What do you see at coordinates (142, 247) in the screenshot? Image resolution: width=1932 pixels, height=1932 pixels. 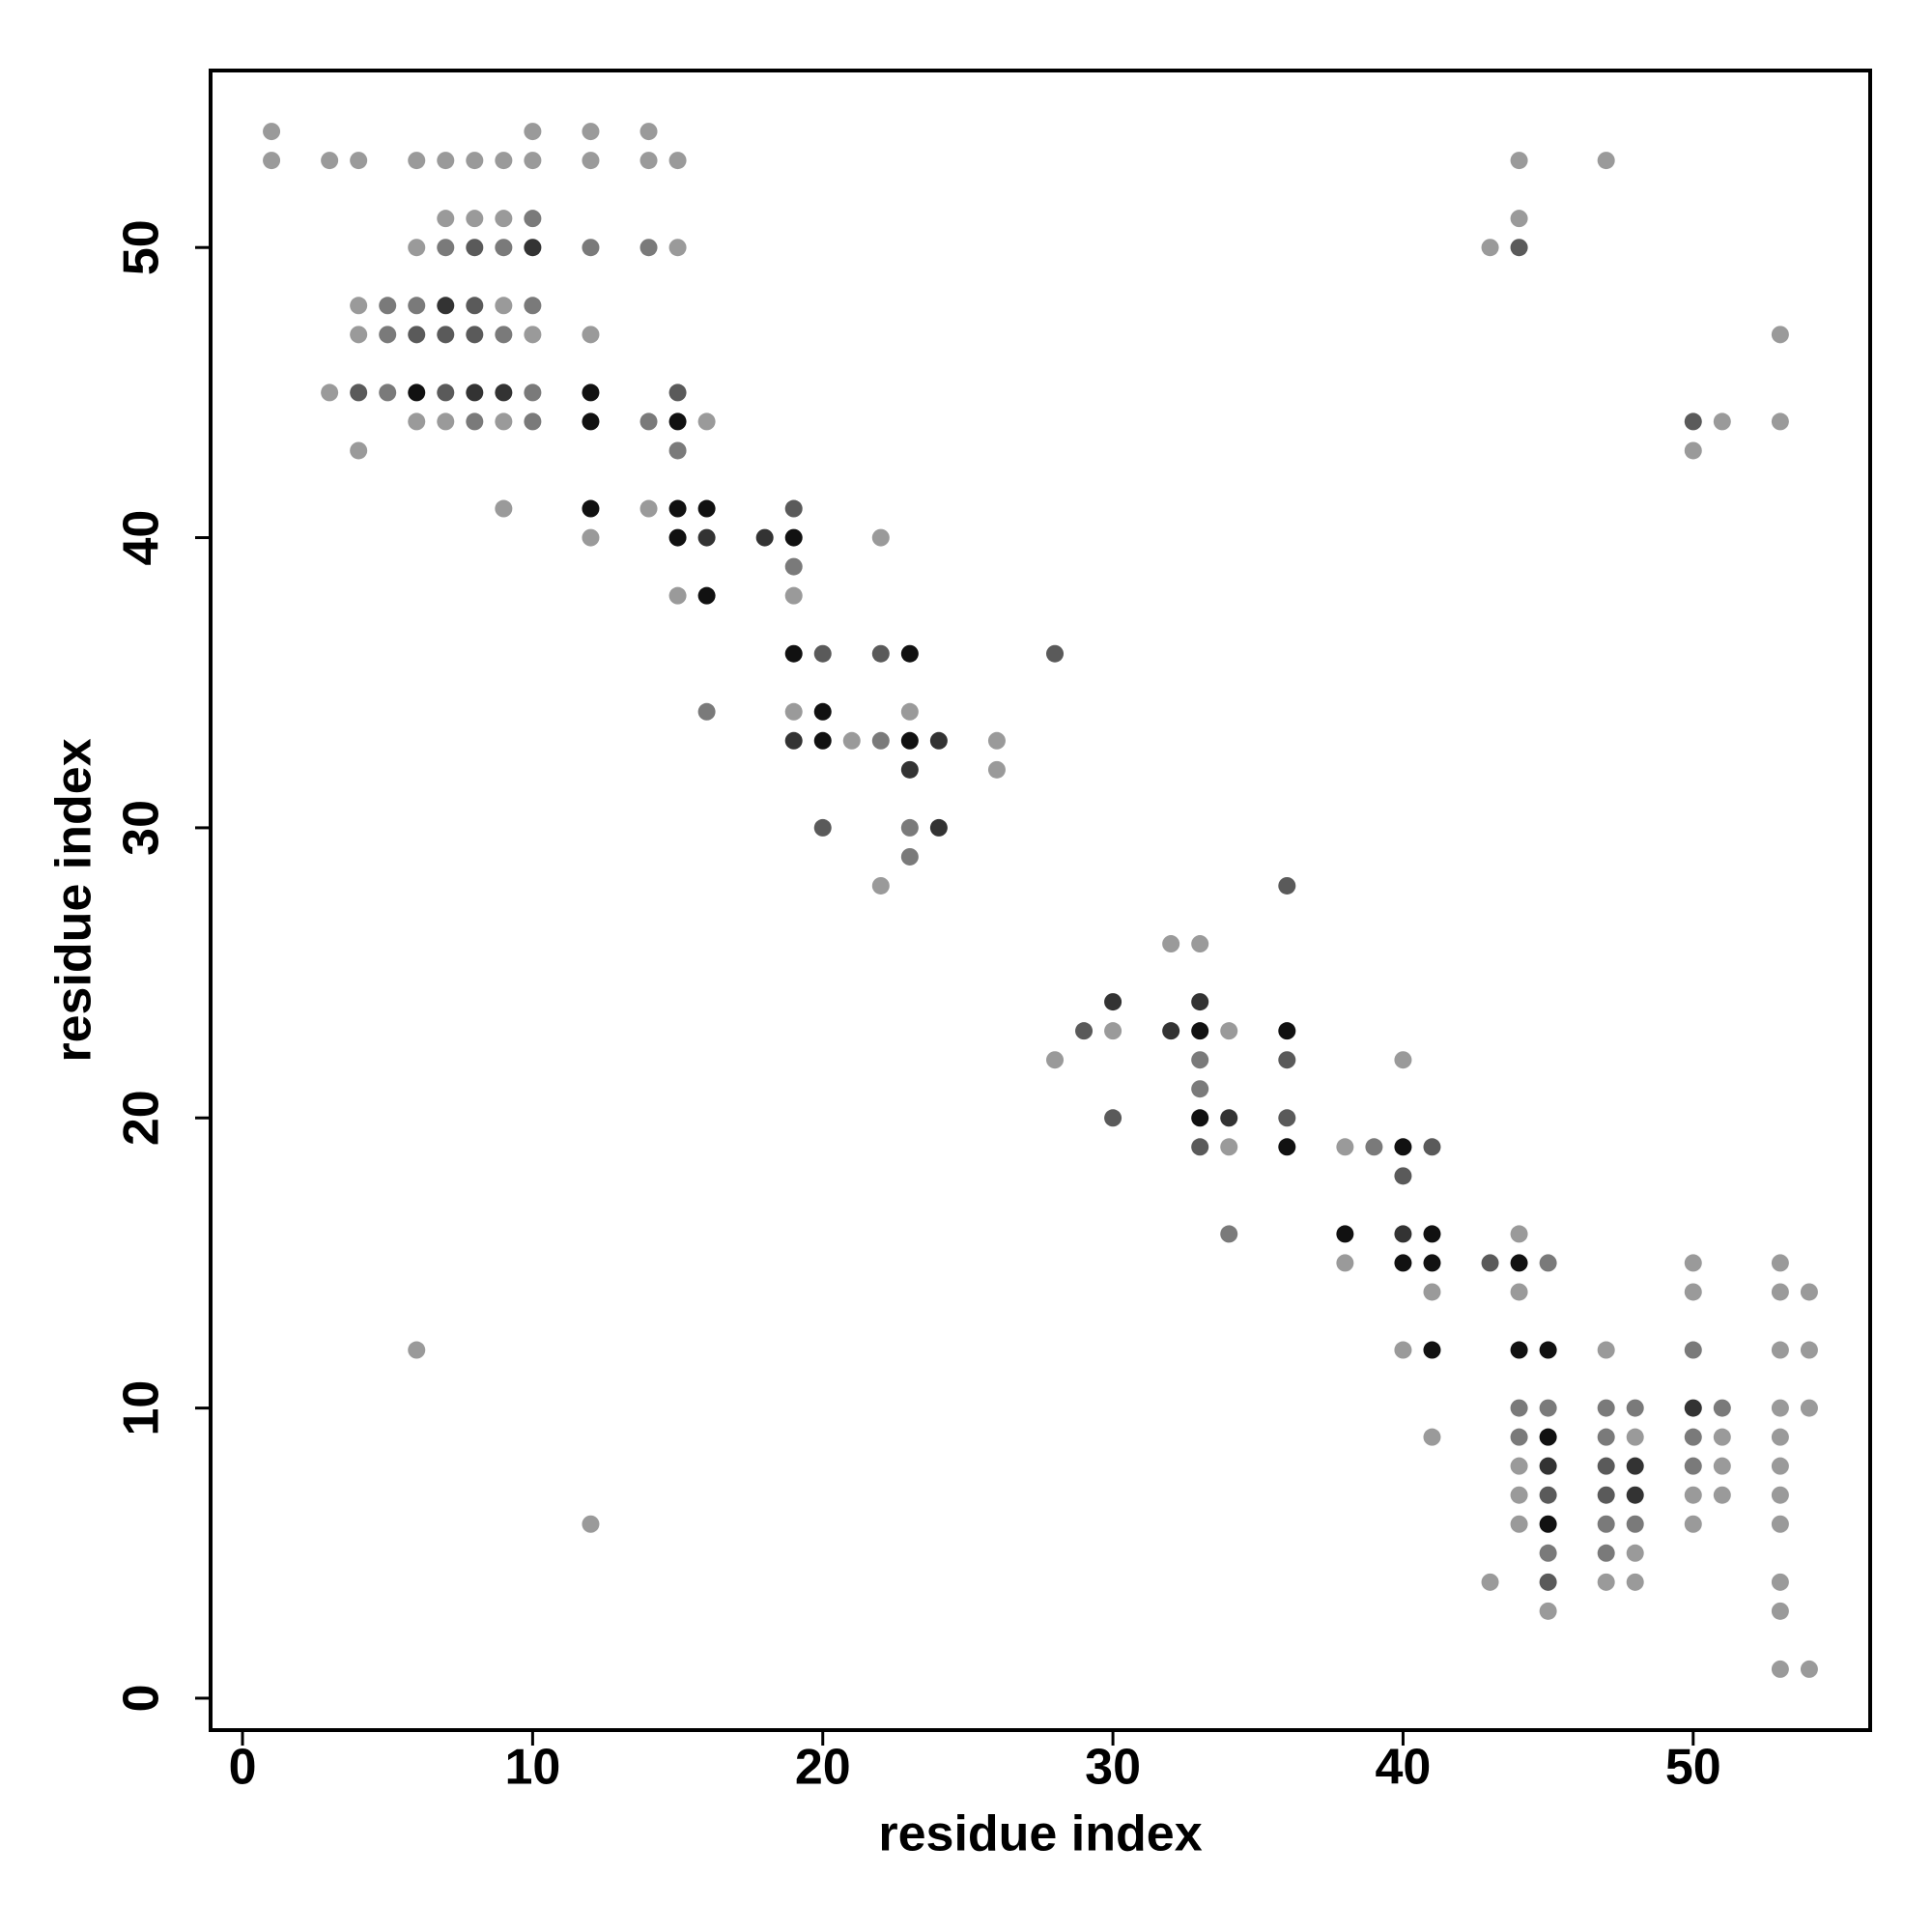 I see `y-tick-label: 50` at bounding box center [142, 247].